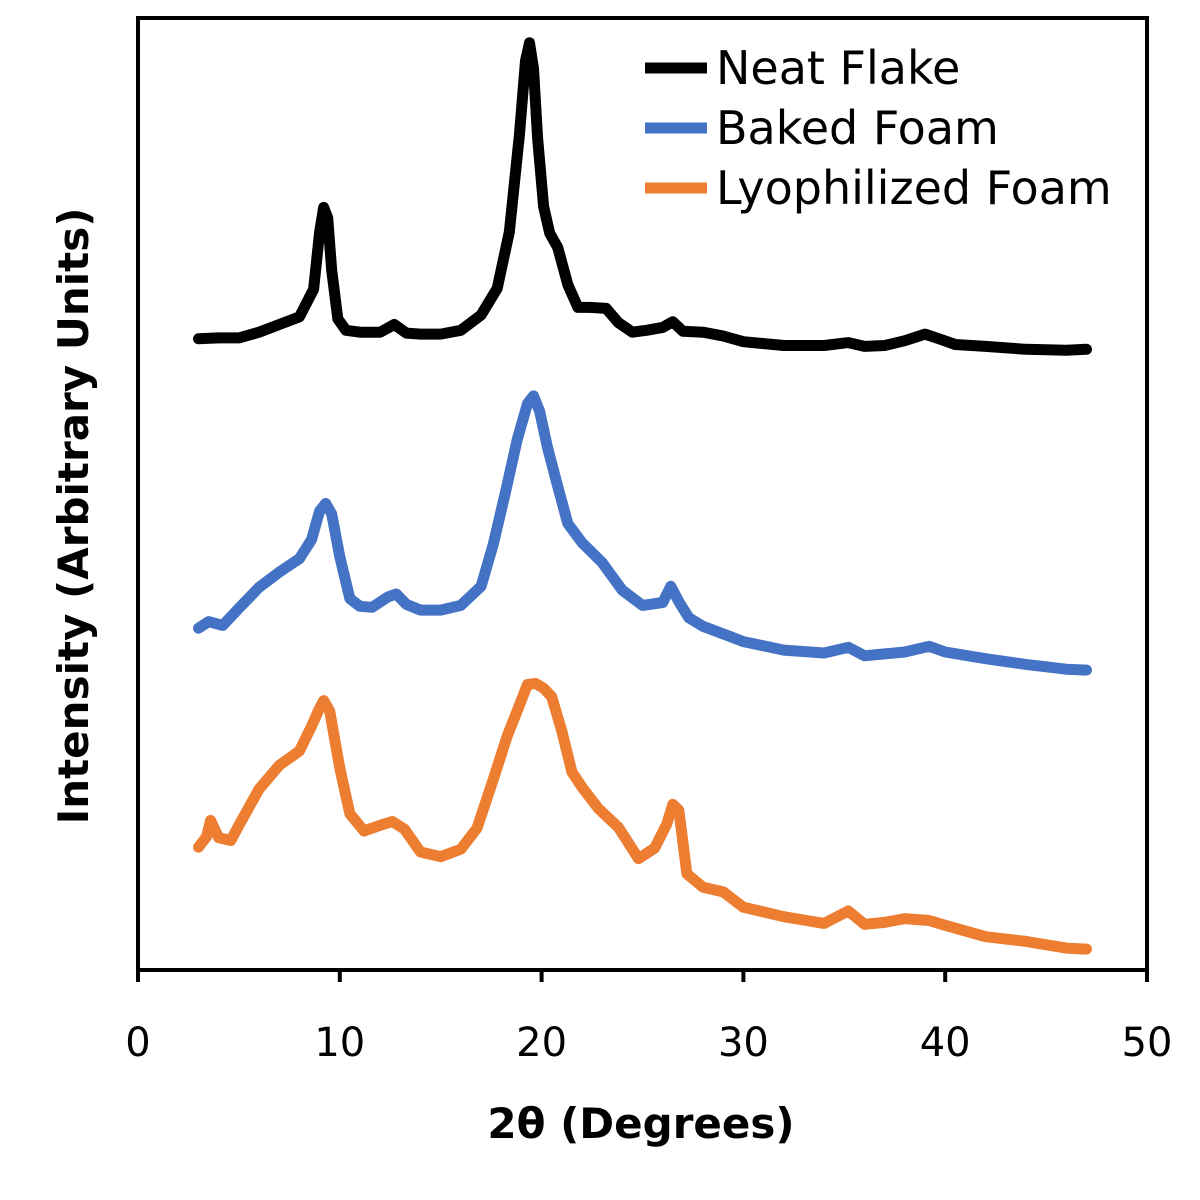 The height and width of the screenshot is (1200, 1200). What do you see at coordinates (73, 516) in the screenshot?
I see `y-axis-title: Intensity (Arbitrary Units)` at bounding box center [73, 516].